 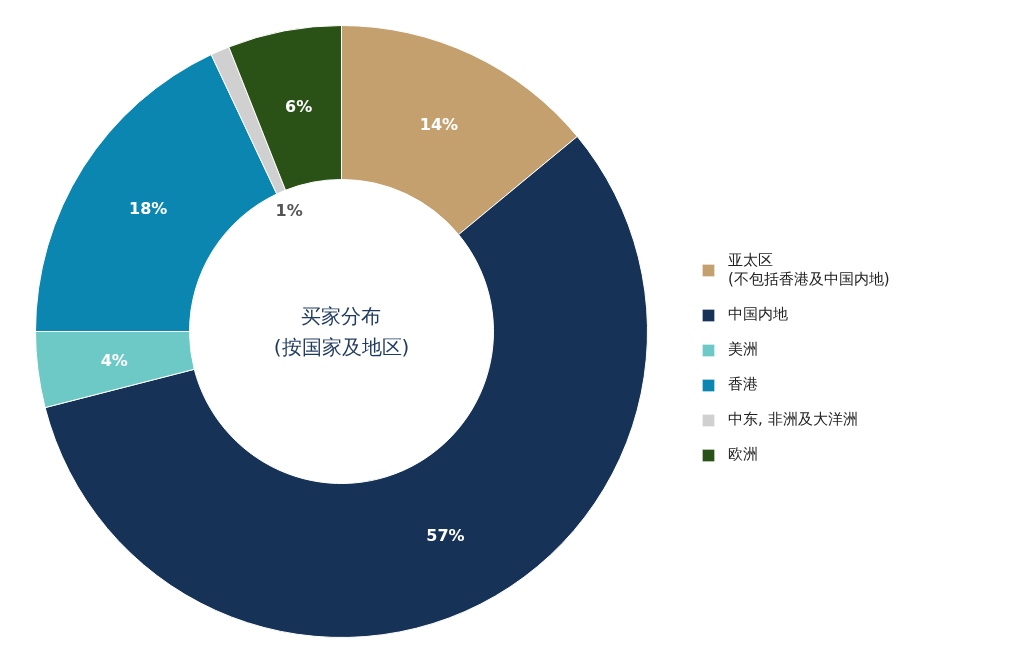 What do you see at coordinates (289, 210) in the screenshot?
I see `data-label: 1%` at bounding box center [289, 210].